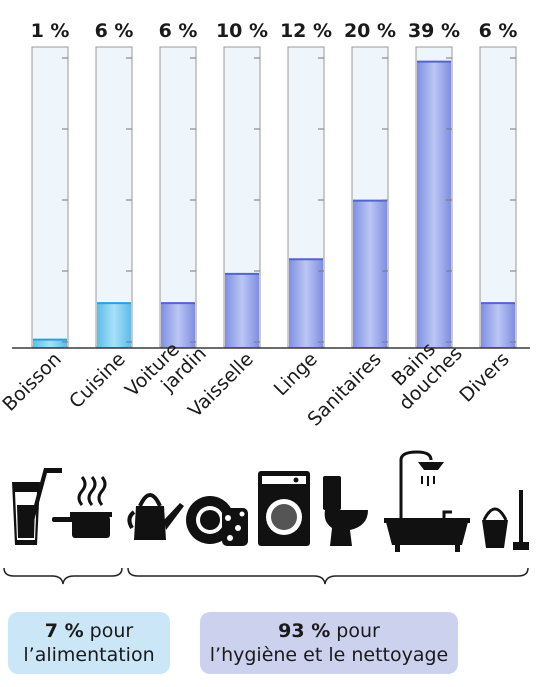  Describe the element at coordinates (434, 31) in the screenshot. I see `value-label-6: 39 %` at that location.